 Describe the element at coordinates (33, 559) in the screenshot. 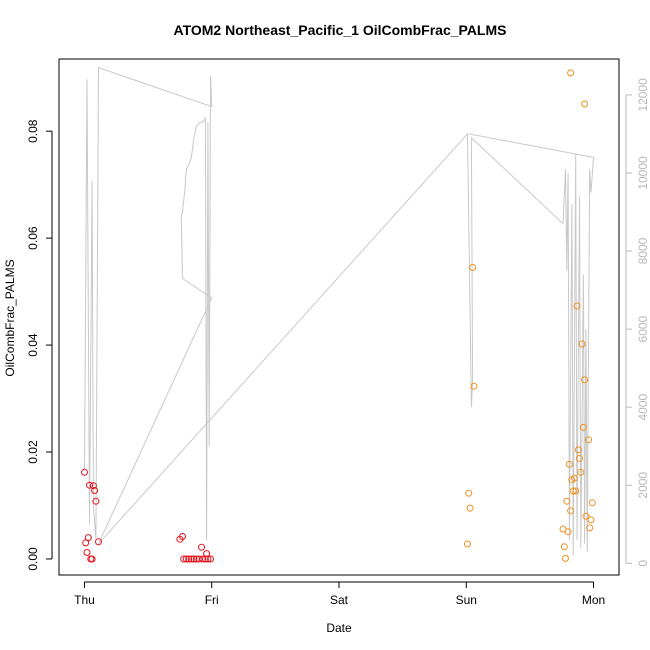

I see `y-tick-label-0: 0.00` at that location.